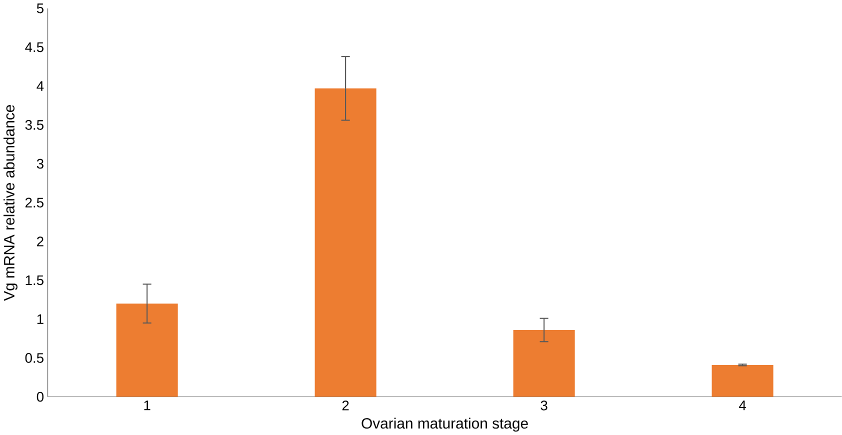 This screenshot has height=435, width=842. I want to click on y-tick-label: 0, so click(40, 397).